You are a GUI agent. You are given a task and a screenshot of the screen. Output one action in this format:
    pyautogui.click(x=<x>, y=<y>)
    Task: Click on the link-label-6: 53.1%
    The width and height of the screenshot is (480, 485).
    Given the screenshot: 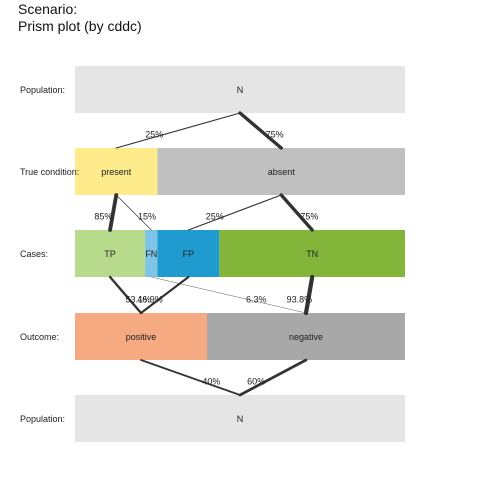 What is the action you would take?
    pyautogui.click(x=138, y=299)
    